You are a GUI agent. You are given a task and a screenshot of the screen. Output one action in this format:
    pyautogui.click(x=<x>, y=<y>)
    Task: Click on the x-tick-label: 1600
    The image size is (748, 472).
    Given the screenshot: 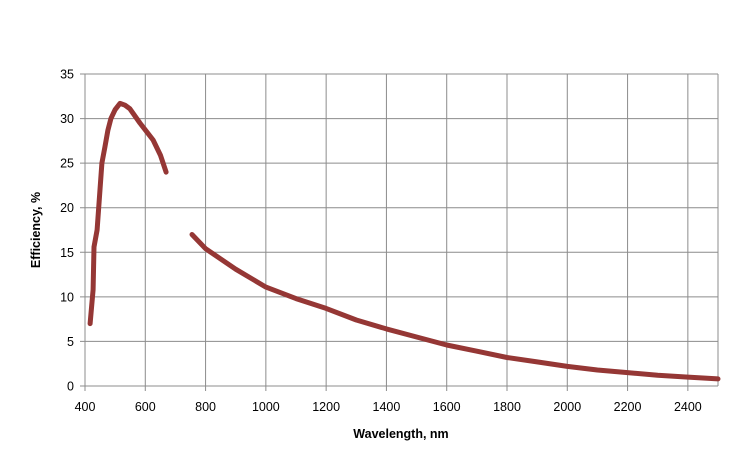 What is the action you would take?
    pyautogui.click(x=447, y=407)
    